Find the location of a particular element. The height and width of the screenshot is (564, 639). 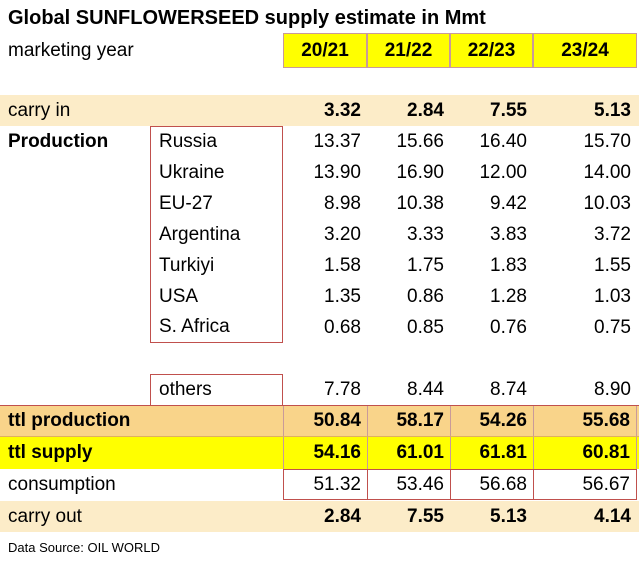

row-label: carry out is located at coordinates (45, 516).